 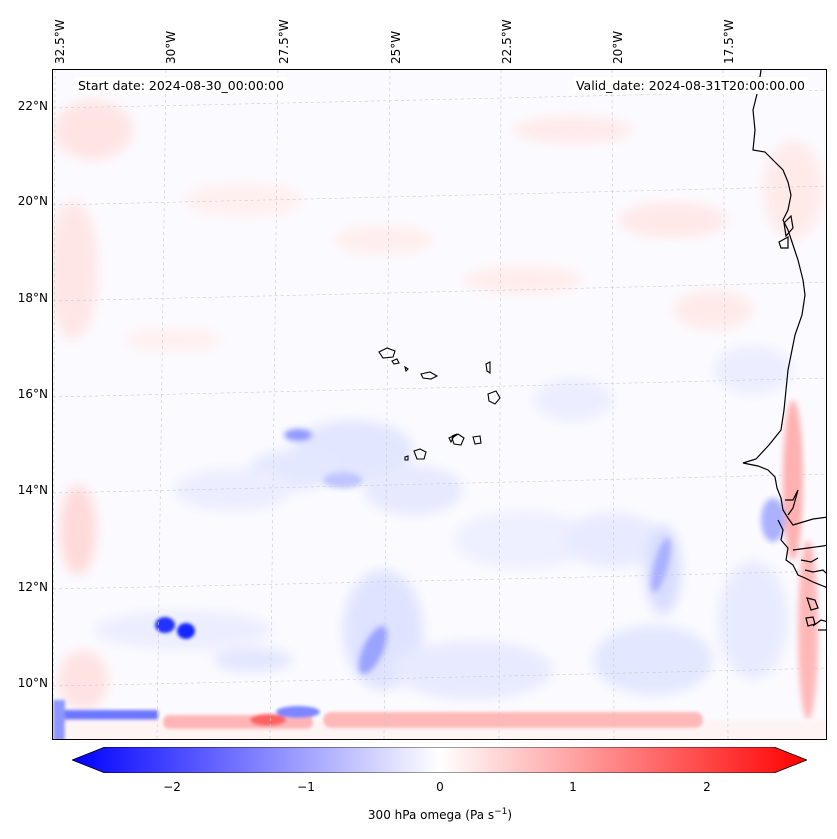 What do you see at coordinates (171, 47) in the screenshot?
I see `lon-label-30w: 30°W` at bounding box center [171, 47].